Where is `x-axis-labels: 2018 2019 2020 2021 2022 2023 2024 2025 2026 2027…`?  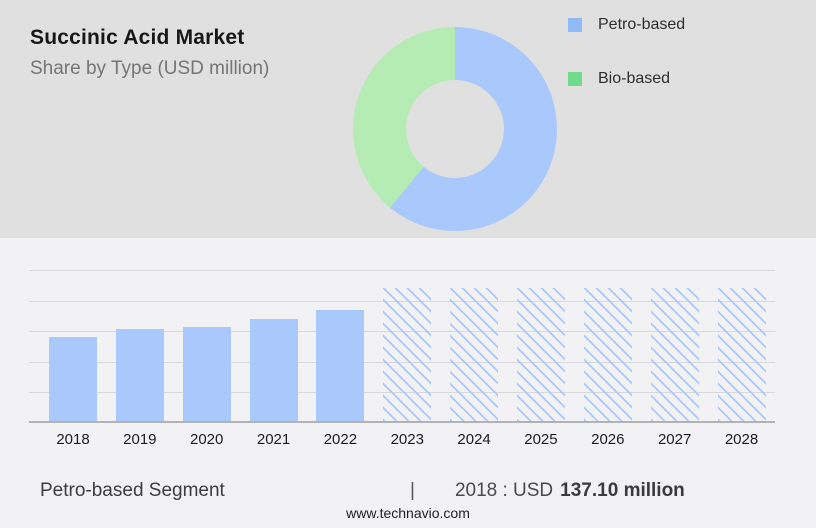 x-axis-labels: 2018 2019 2020 2021 2022 2023 2024 2025 2026 2027… is located at coordinates (402, 441).